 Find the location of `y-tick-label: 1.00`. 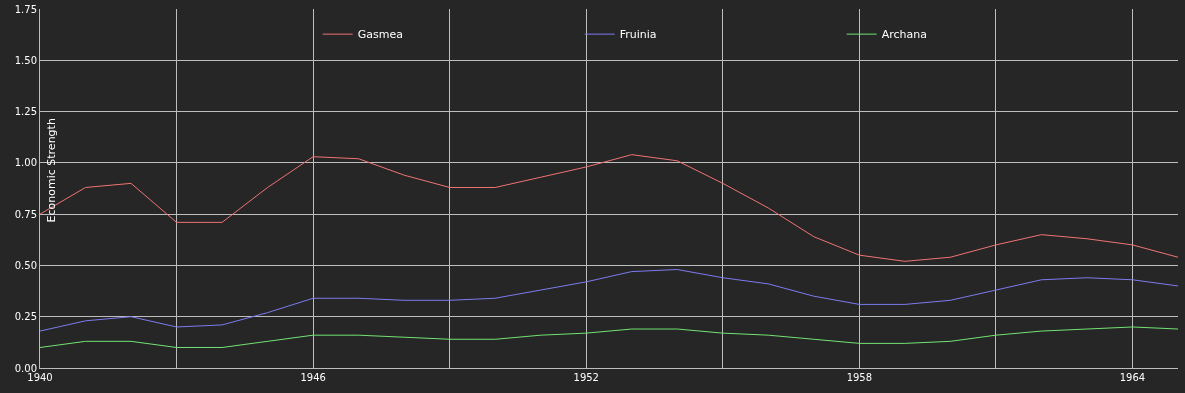

y-tick-label: 1.00 is located at coordinates (25, 163).